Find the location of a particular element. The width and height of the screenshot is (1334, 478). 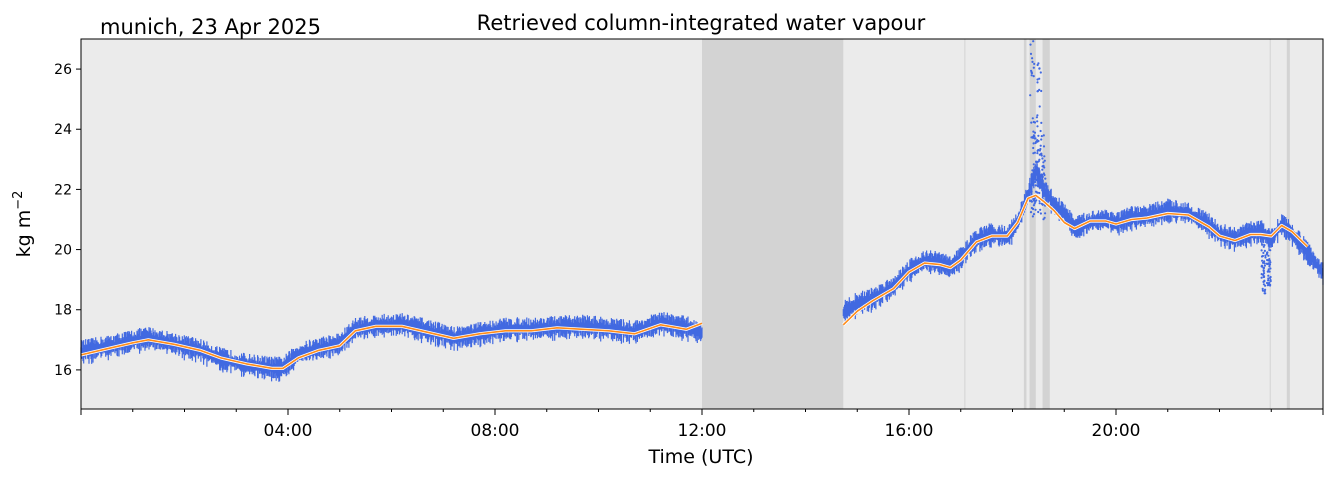

x-tick-label: 16:00 is located at coordinates (909, 431).